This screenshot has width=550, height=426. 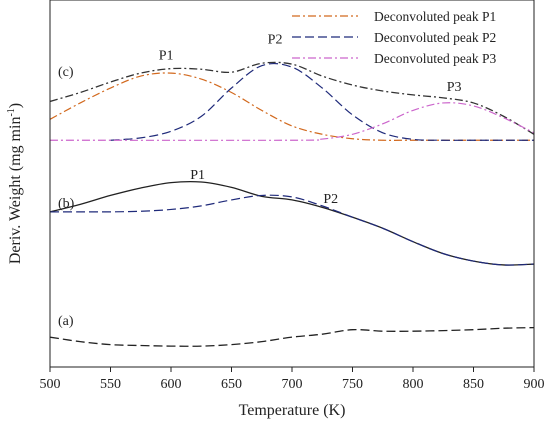 I want to click on panel-label: (a), so click(x=66, y=321).